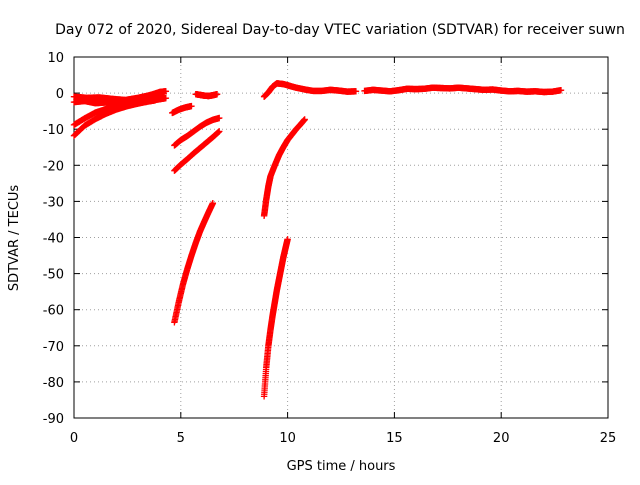 The image size is (640, 485). I want to click on x-tick-label: 25, so click(608, 438).